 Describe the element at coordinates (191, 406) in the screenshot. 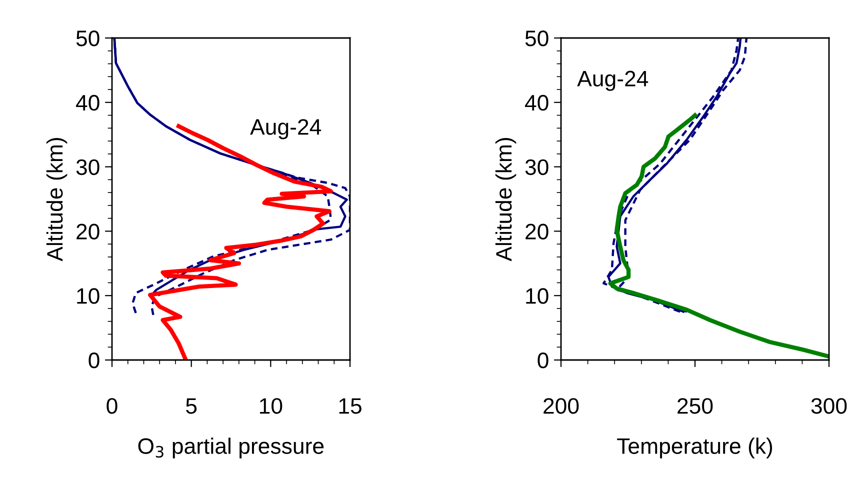

I see `x-tick-label: 5` at that location.